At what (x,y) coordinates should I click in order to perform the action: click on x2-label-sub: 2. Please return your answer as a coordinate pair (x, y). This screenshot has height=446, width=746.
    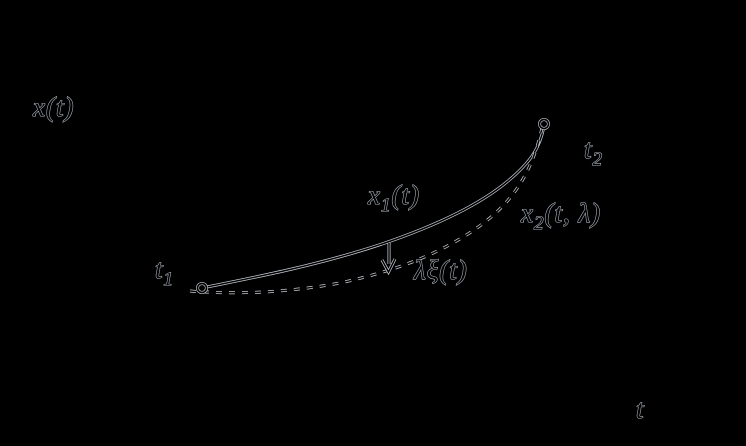
    Looking at the image, I should click on (539, 223).